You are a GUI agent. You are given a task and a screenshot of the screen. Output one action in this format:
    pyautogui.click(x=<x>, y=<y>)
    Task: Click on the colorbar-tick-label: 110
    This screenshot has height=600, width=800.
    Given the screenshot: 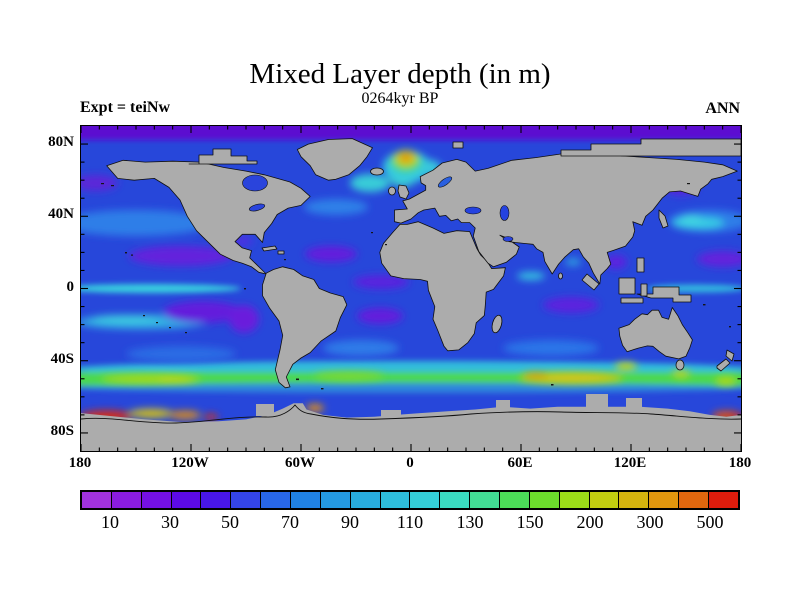 What is the action you would take?
    pyautogui.click(x=410, y=522)
    